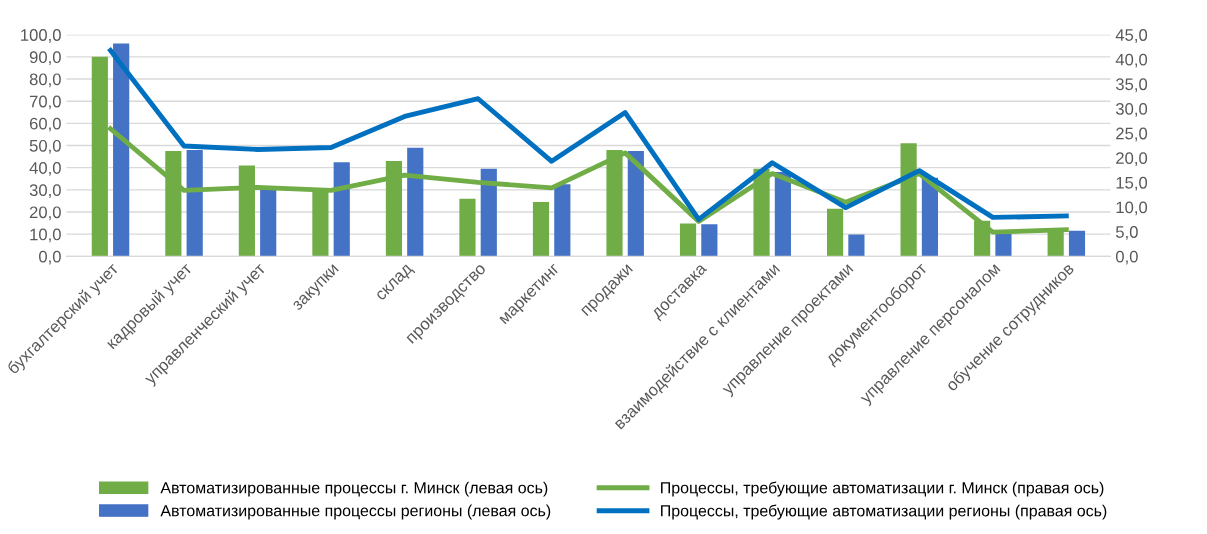  What do you see at coordinates (45, 80) in the screenshot?
I see `y-tick-label: 80,0` at bounding box center [45, 80].